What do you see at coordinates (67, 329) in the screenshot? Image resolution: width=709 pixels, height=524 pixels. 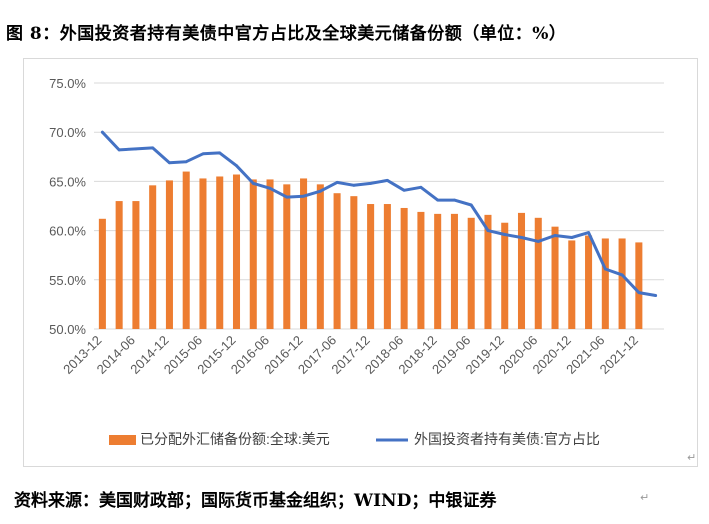 I see `y-tick-label: 50.0%` at bounding box center [67, 329].